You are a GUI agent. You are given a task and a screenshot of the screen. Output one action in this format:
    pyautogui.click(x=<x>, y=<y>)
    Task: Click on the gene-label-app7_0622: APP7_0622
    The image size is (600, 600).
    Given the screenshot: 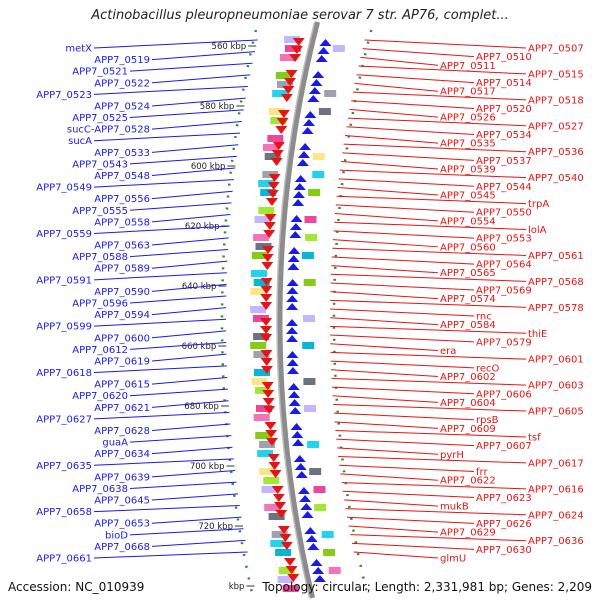 What is the action you would take?
    pyautogui.click(x=468, y=481)
    